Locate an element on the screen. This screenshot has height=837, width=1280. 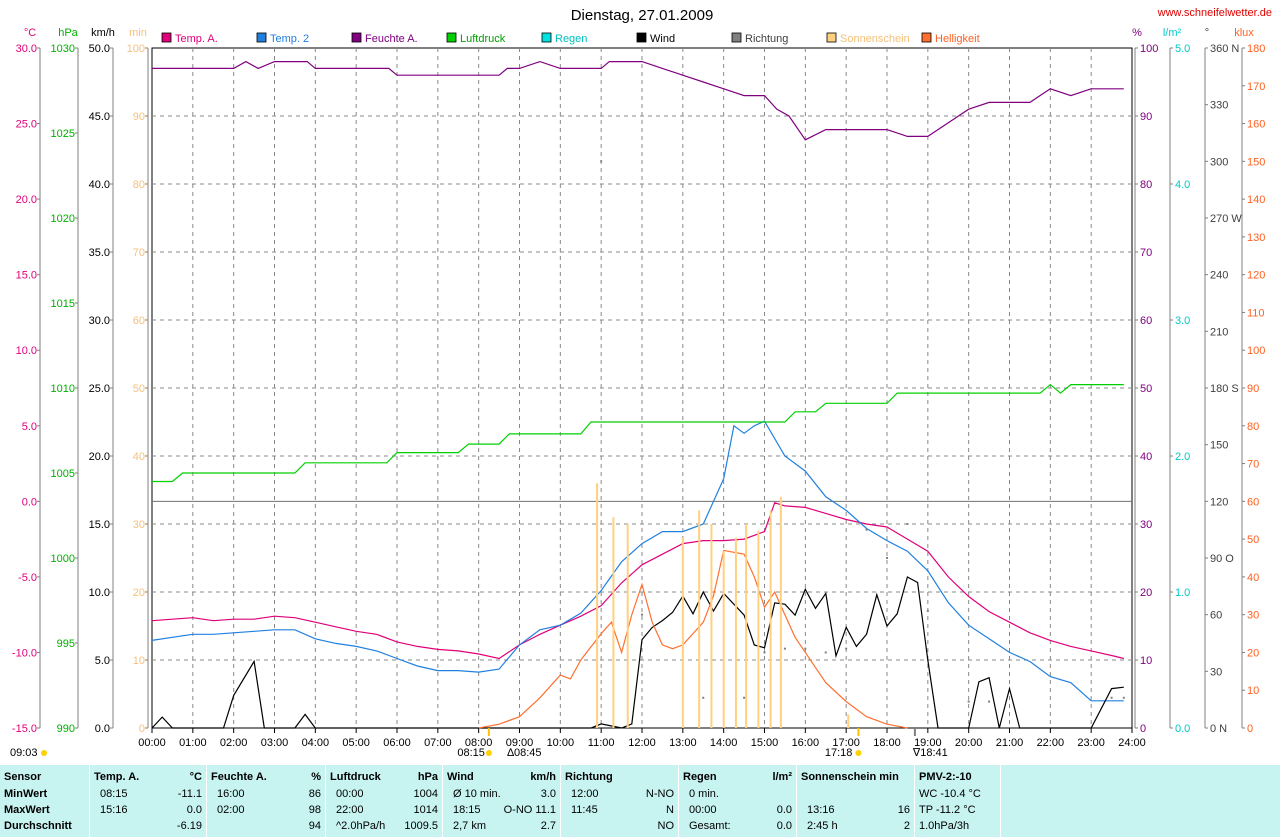
right-axis-tick-label: 40 is located at coordinates (1146, 457).